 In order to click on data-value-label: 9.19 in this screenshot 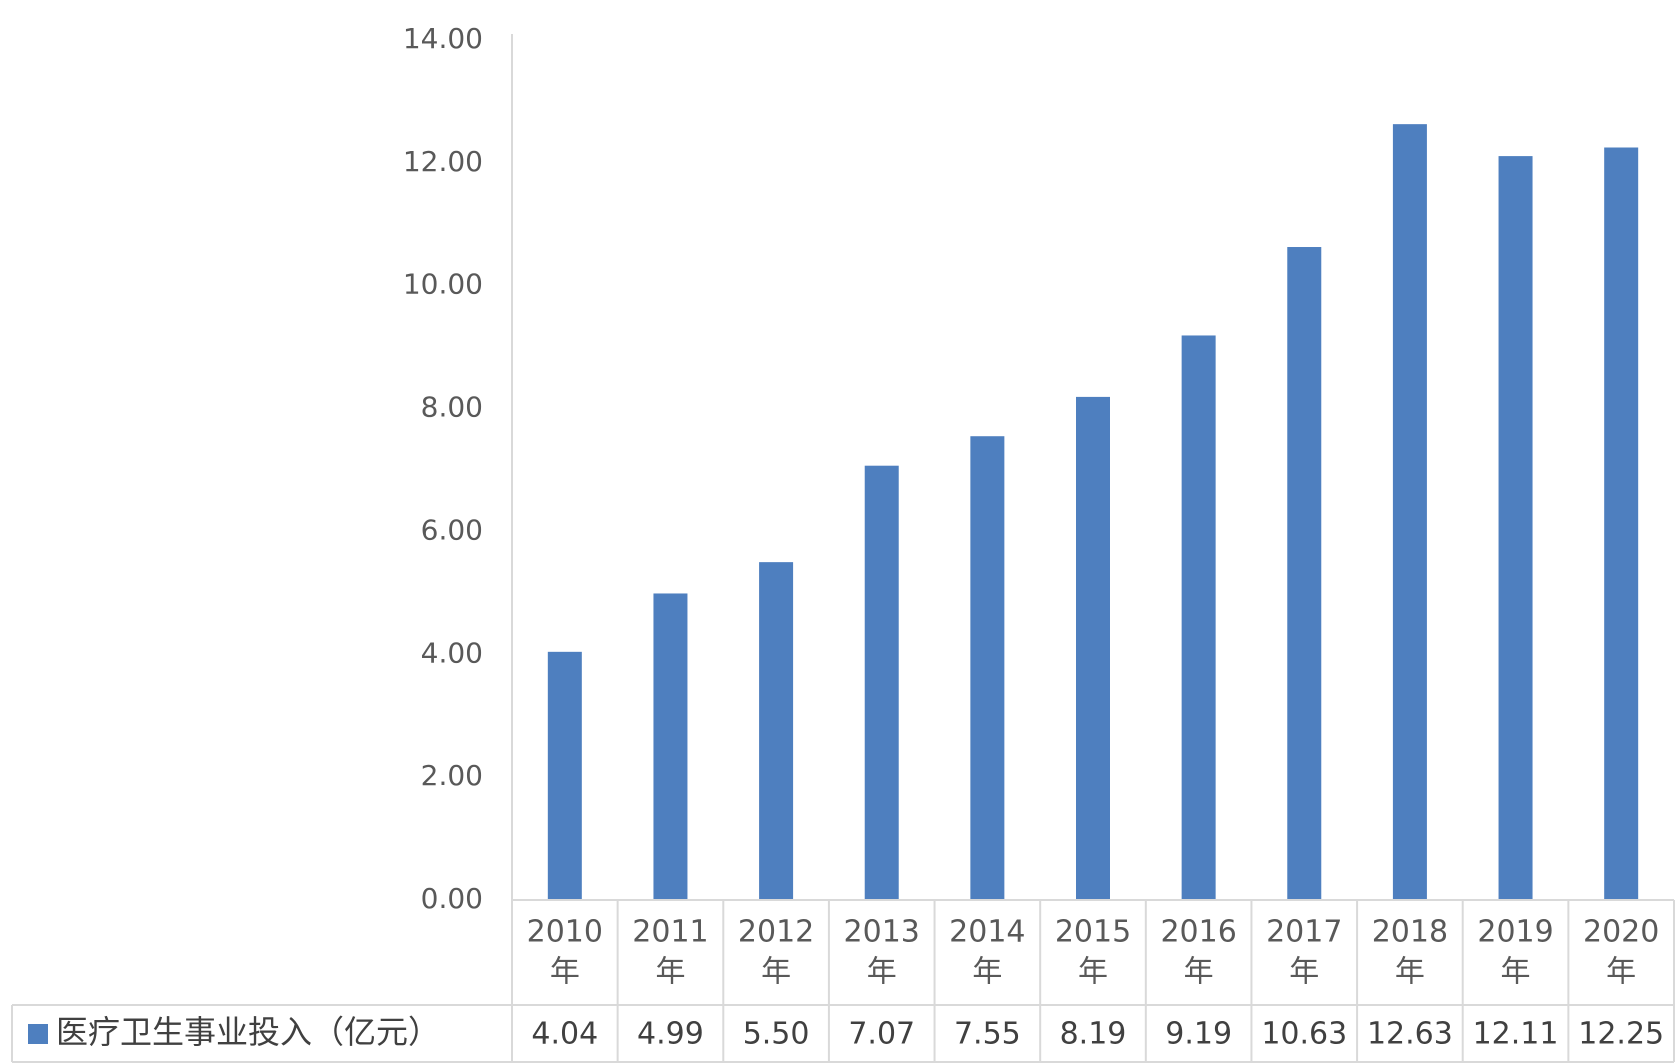, I will do `click(1198, 1034)`.